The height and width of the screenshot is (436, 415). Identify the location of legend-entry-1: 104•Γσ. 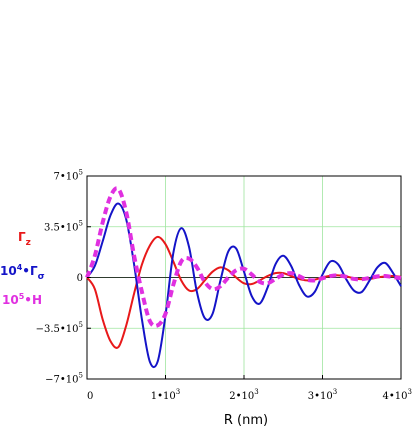
(22, 272).